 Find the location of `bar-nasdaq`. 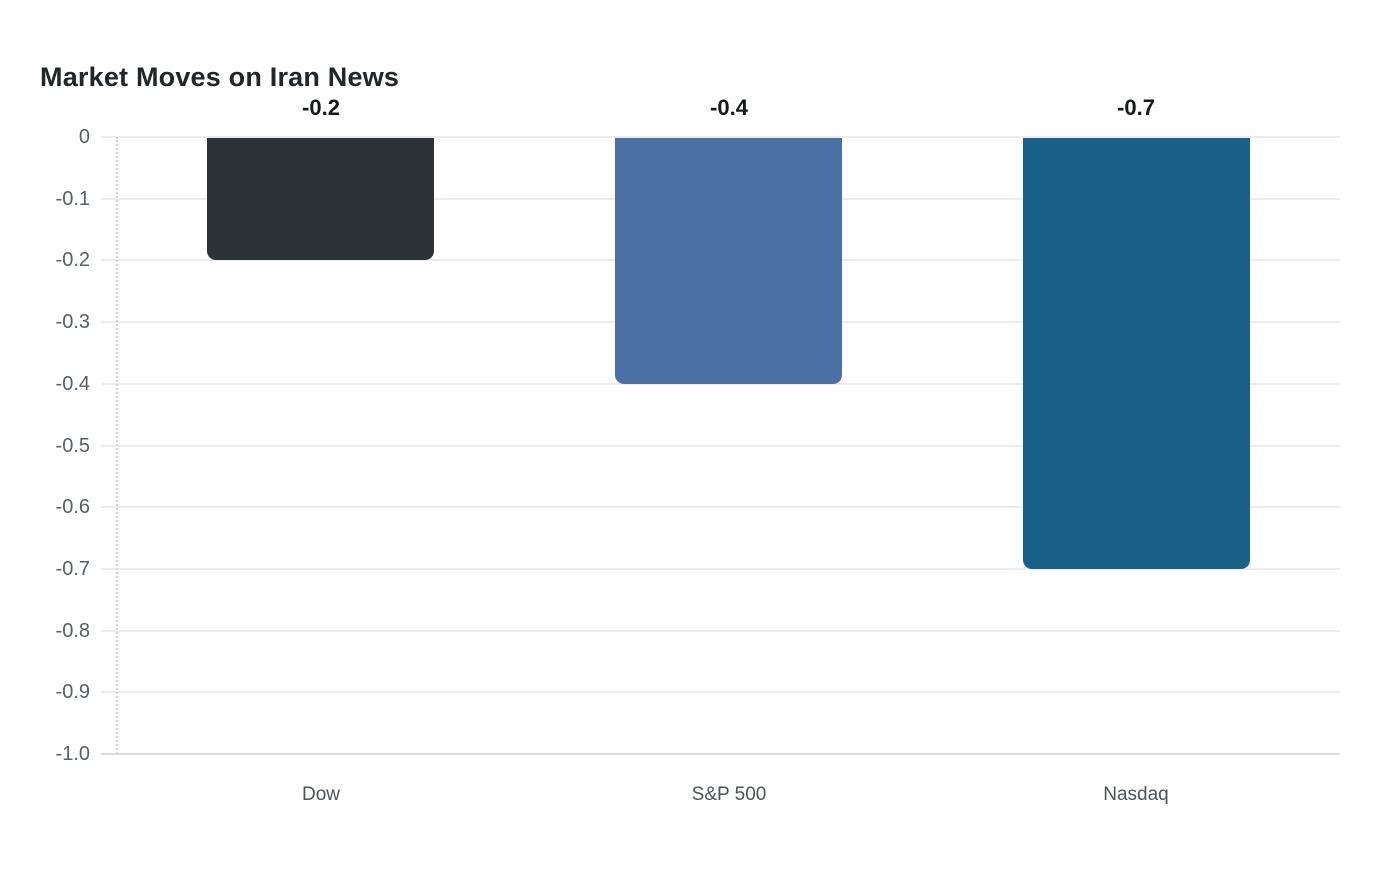

bar-nasdaq is located at coordinates (1136, 353).